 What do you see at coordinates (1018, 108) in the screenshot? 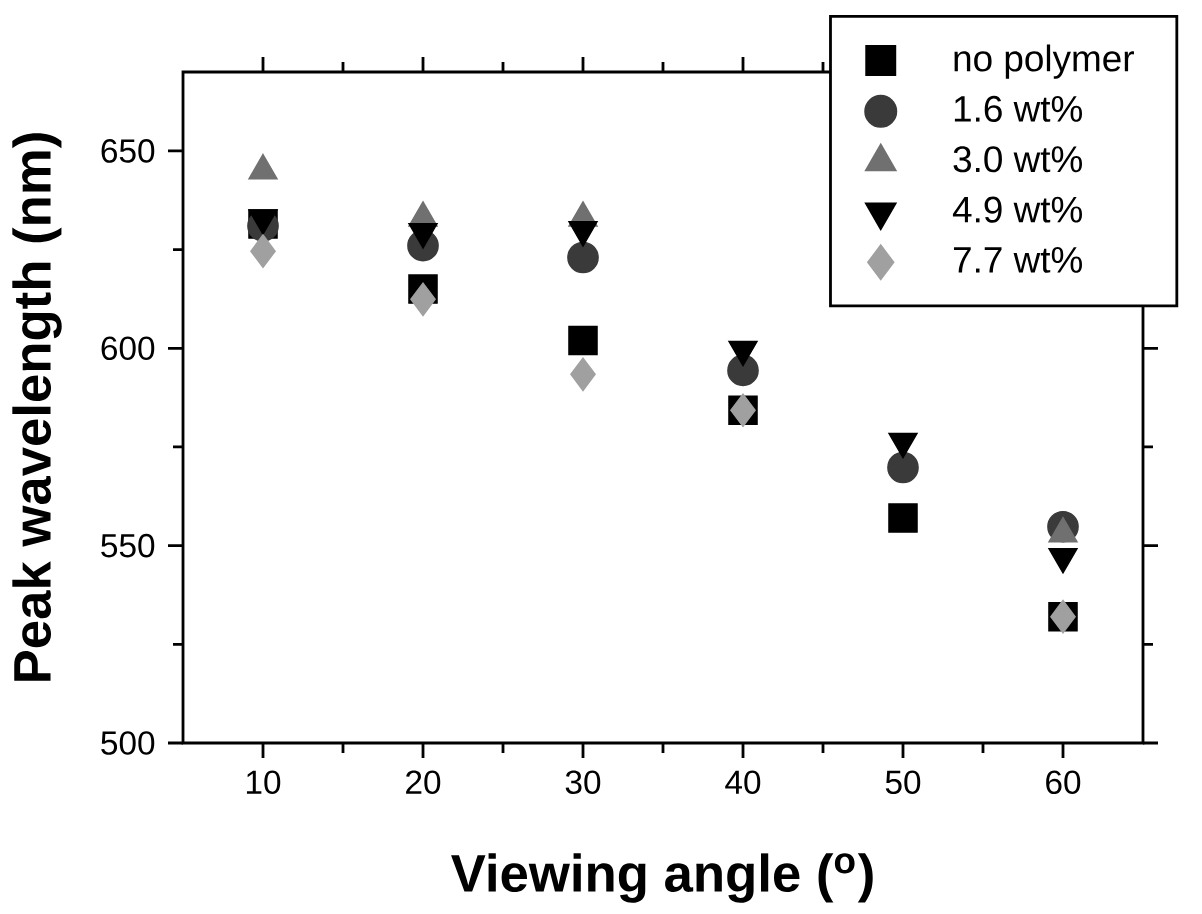
I see `legend-label: 1.6 wt%` at bounding box center [1018, 108].